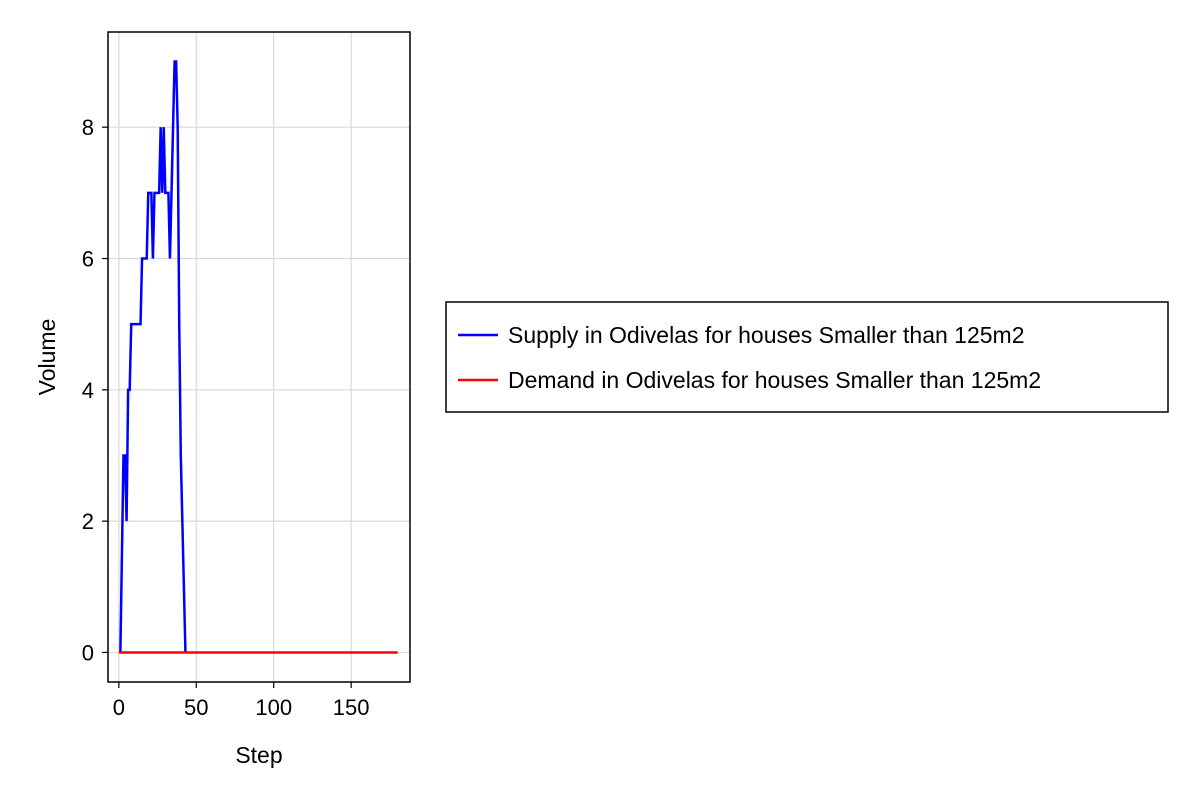  Describe the element at coordinates (47, 357) in the screenshot. I see `y-axis-label: Volume` at that location.